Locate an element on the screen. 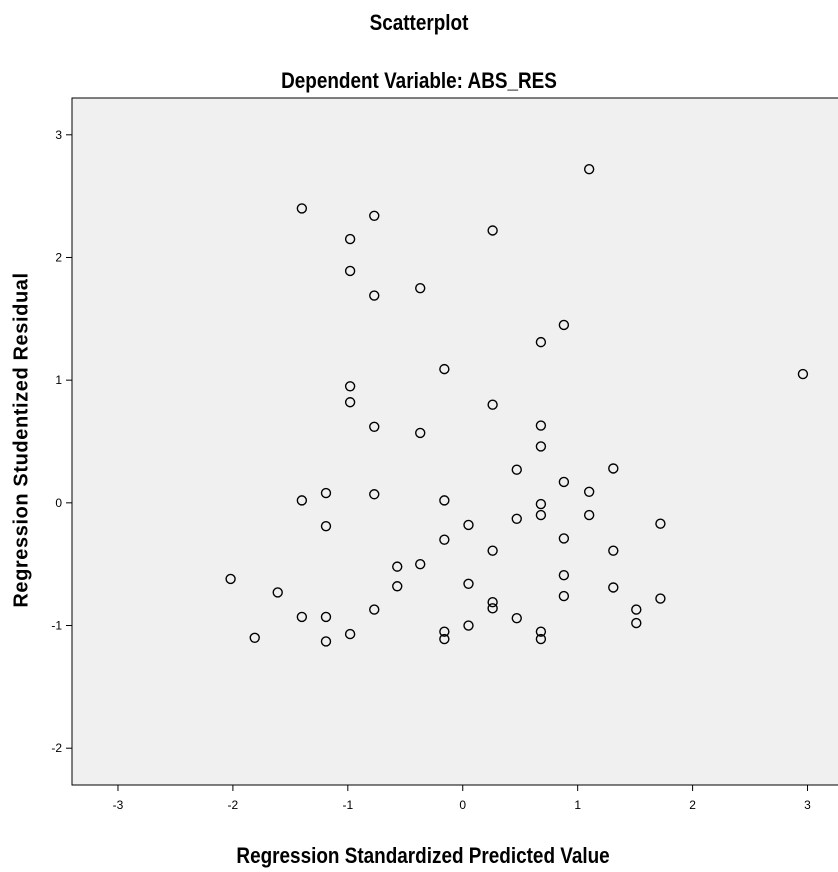 This screenshot has width=838, height=872. x-tick-label: 1 is located at coordinates (577, 805).